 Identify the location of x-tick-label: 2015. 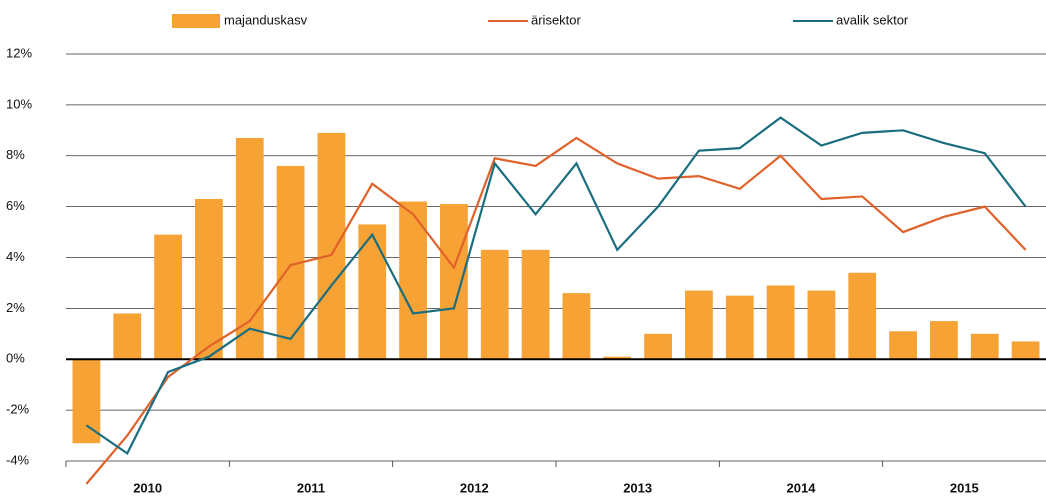
(964, 487).